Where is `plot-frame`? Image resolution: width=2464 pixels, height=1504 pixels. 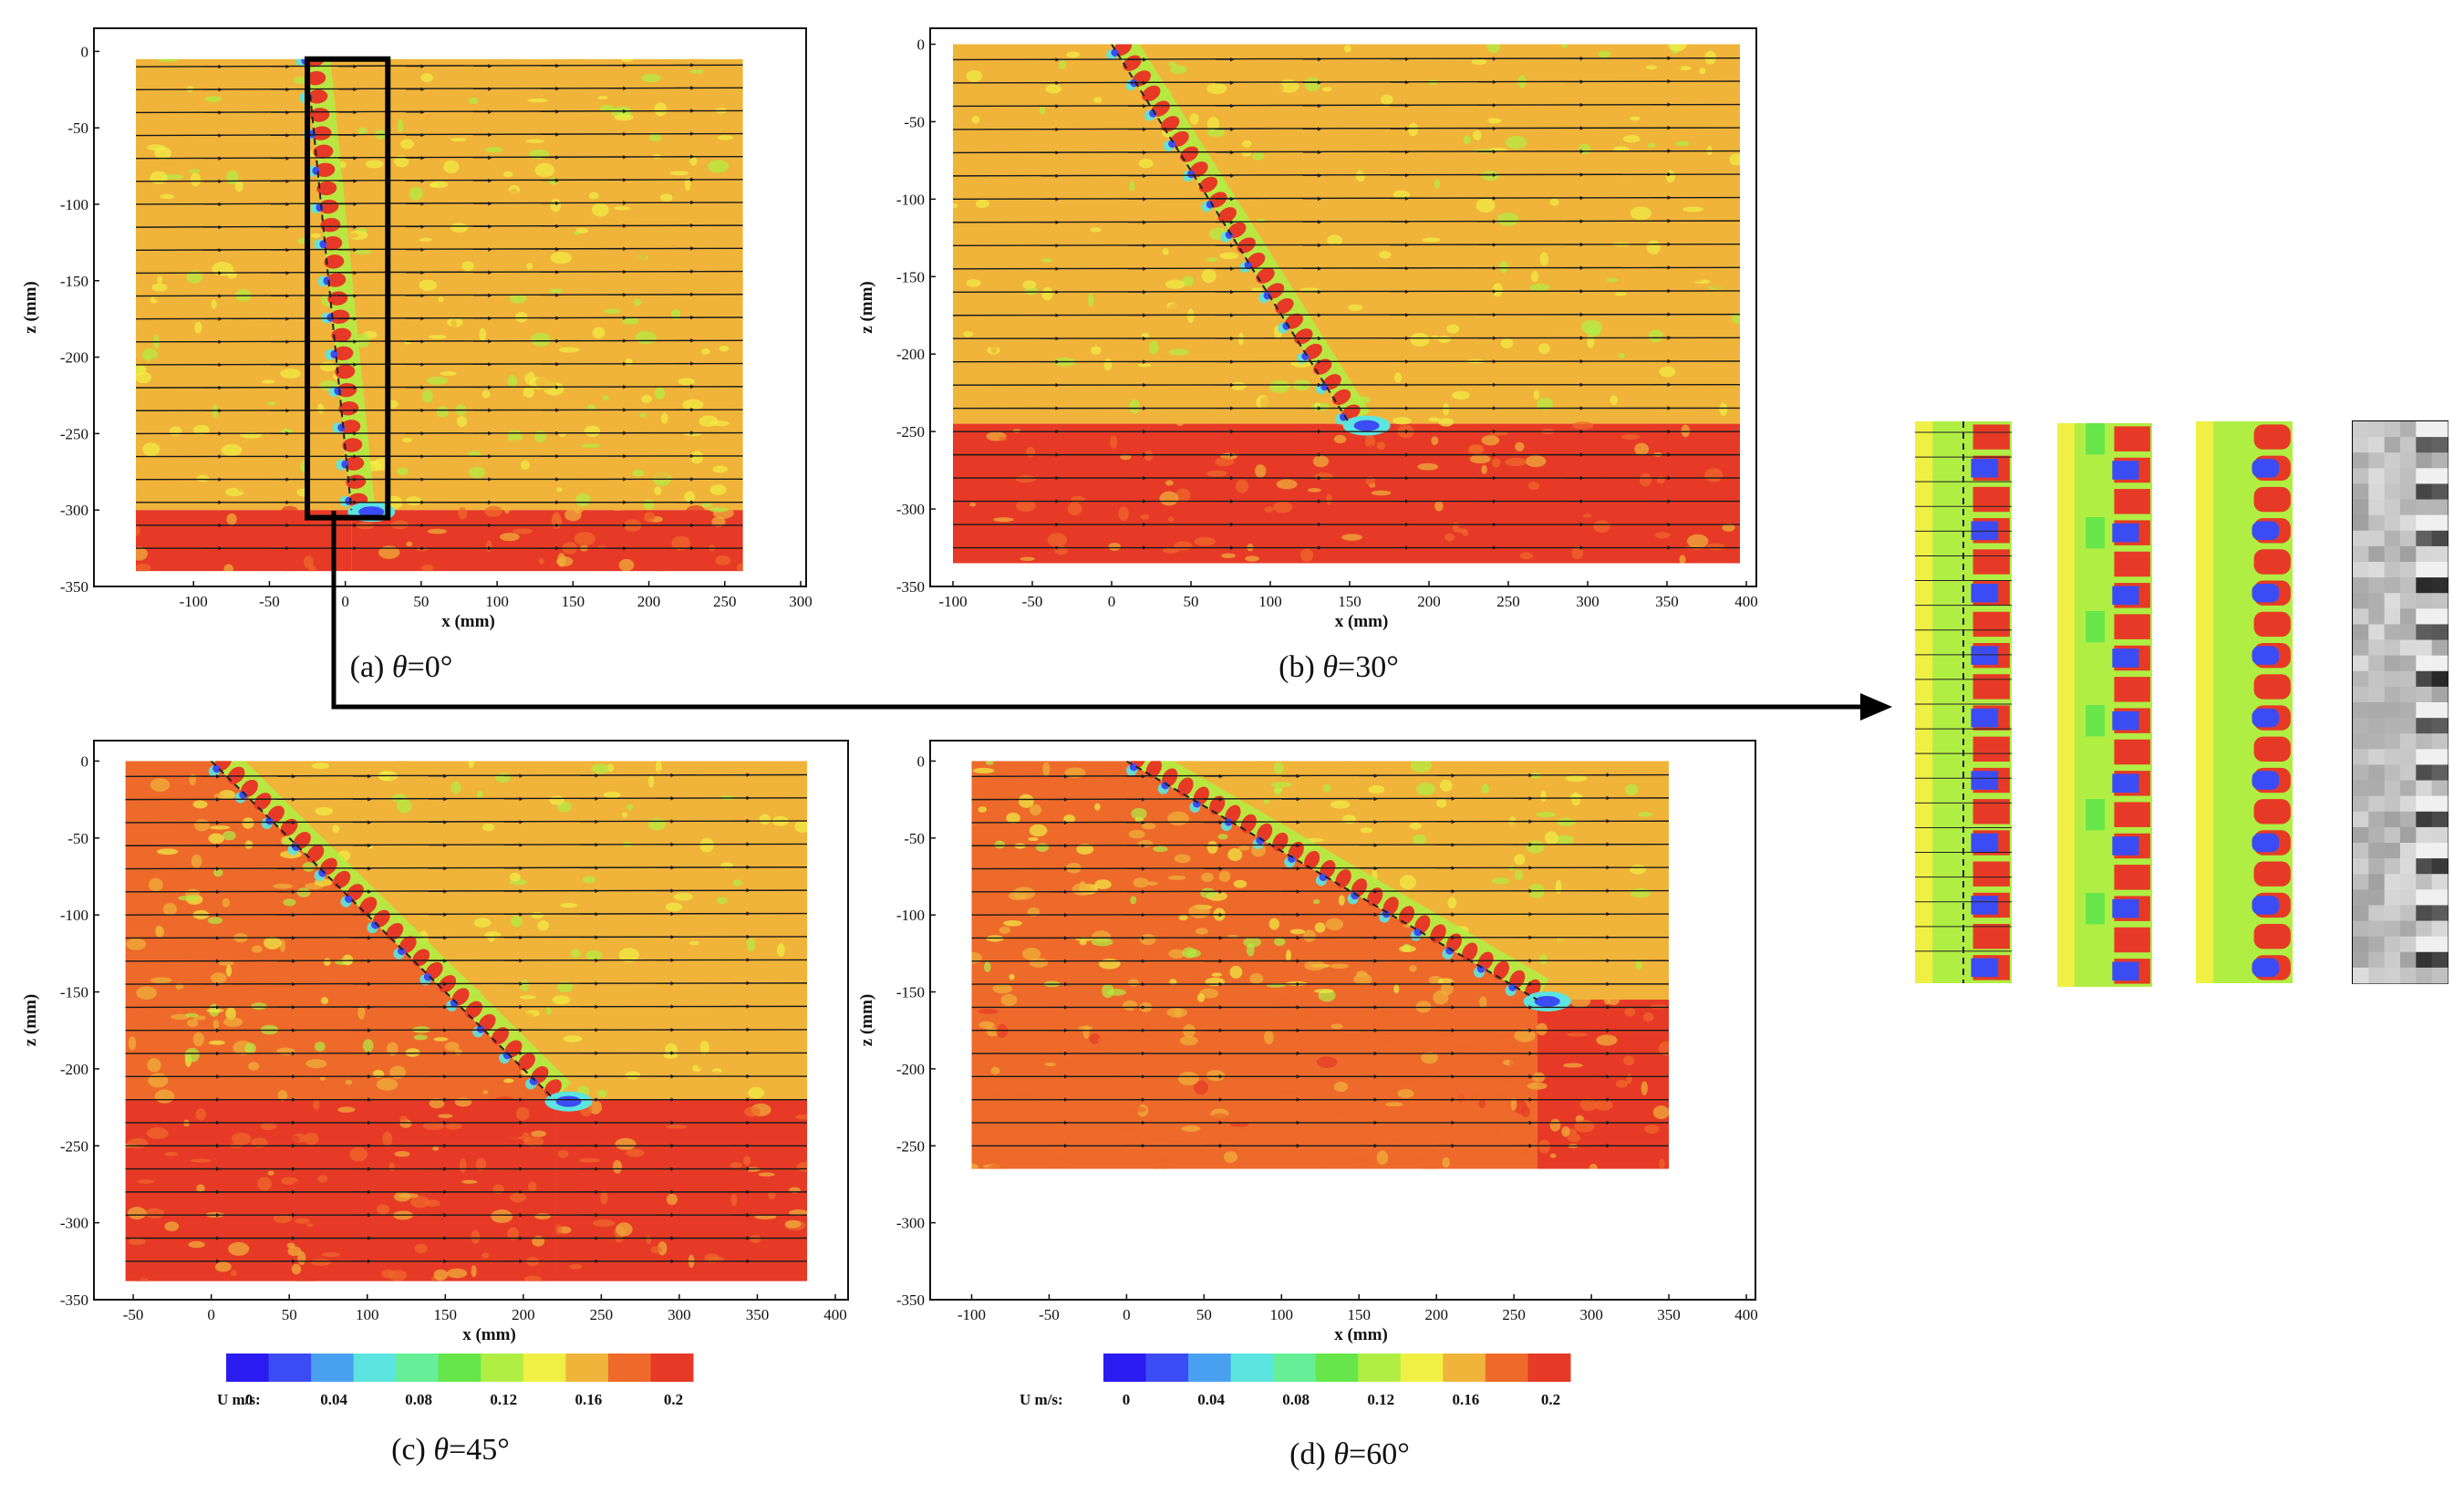
plot-frame is located at coordinates (471, 1020).